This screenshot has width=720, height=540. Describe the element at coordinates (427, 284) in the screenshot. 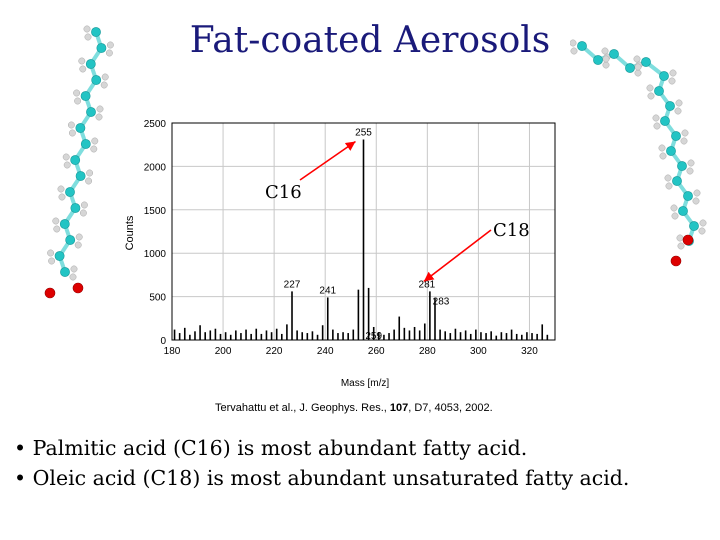

I see `peak-label: 281` at that location.